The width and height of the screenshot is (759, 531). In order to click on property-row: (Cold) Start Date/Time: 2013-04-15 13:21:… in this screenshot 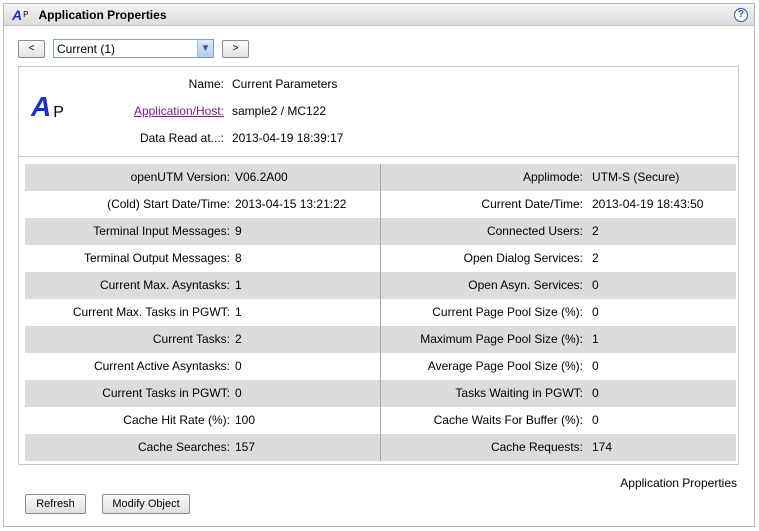, I will do `click(380, 204)`.